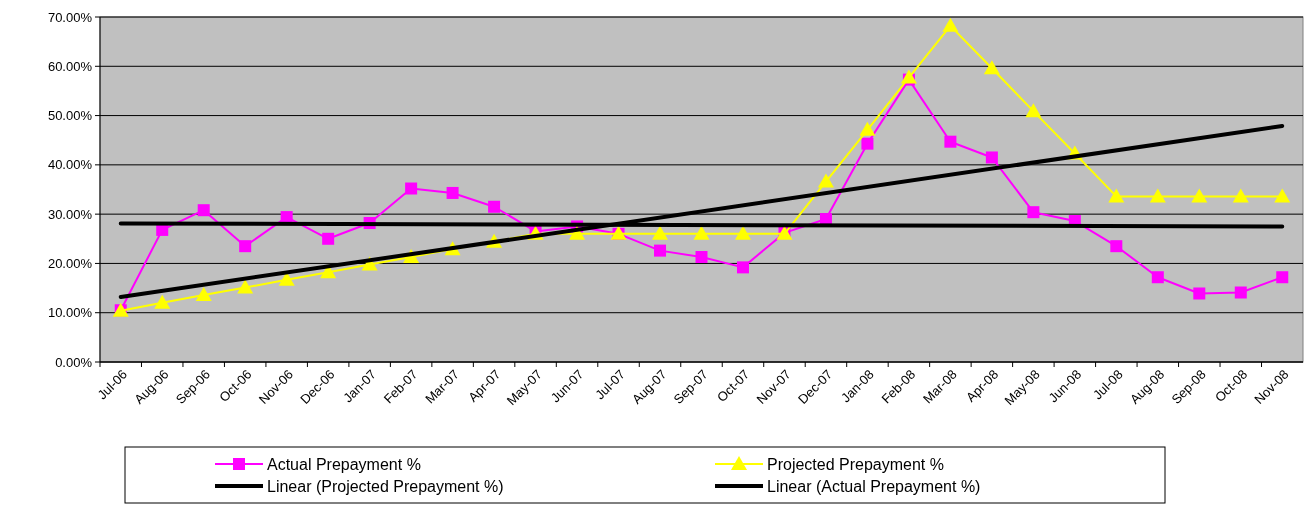 The image size is (1304, 505). Describe the element at coordinates (70, 263) in the screenshot. I see `y-tick-label: 20.00%` at that location.